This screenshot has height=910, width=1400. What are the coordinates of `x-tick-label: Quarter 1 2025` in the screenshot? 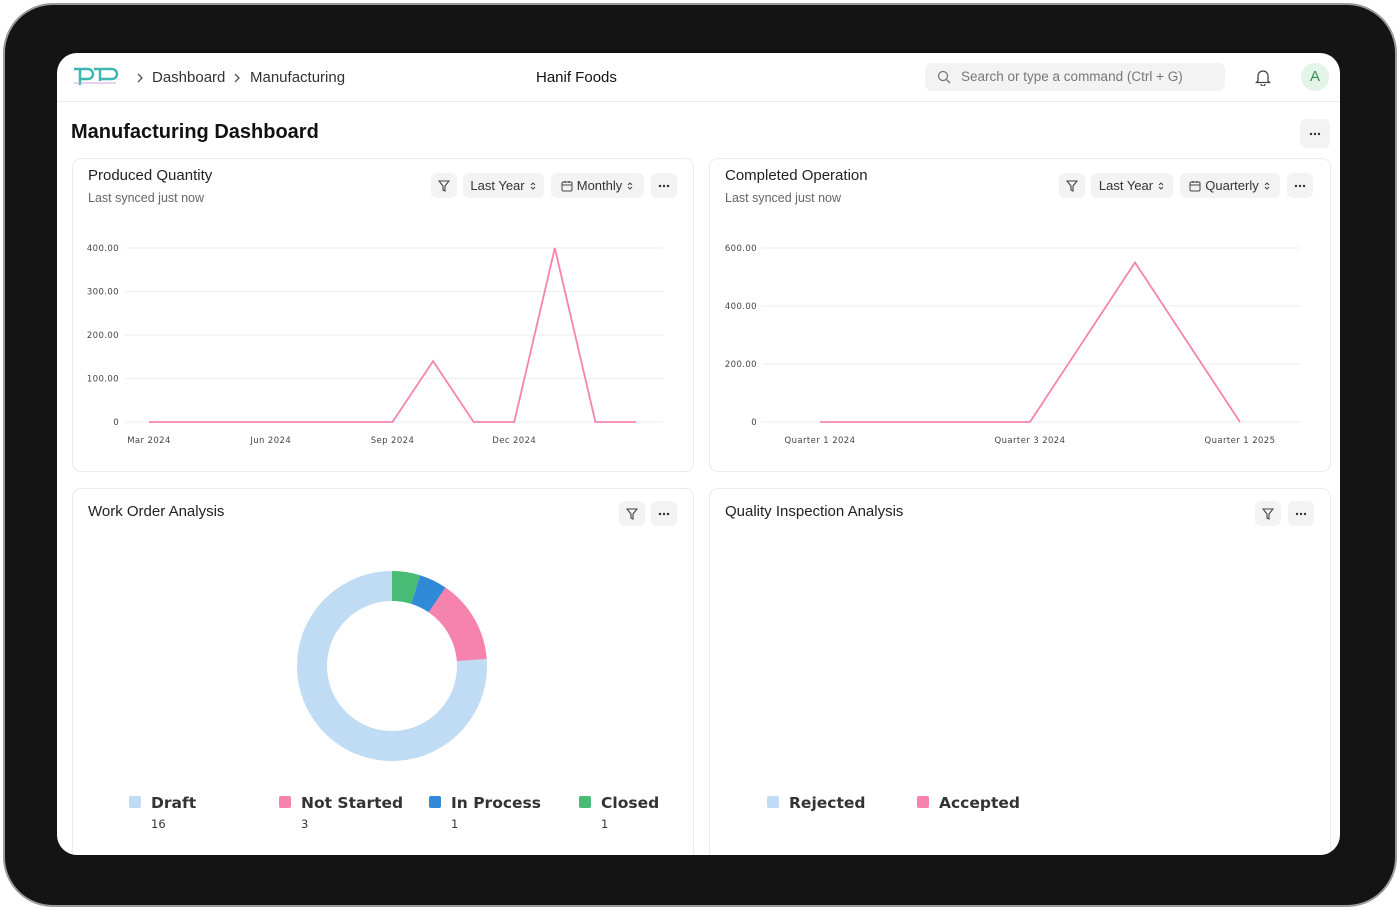 It's located at (1240, 441).